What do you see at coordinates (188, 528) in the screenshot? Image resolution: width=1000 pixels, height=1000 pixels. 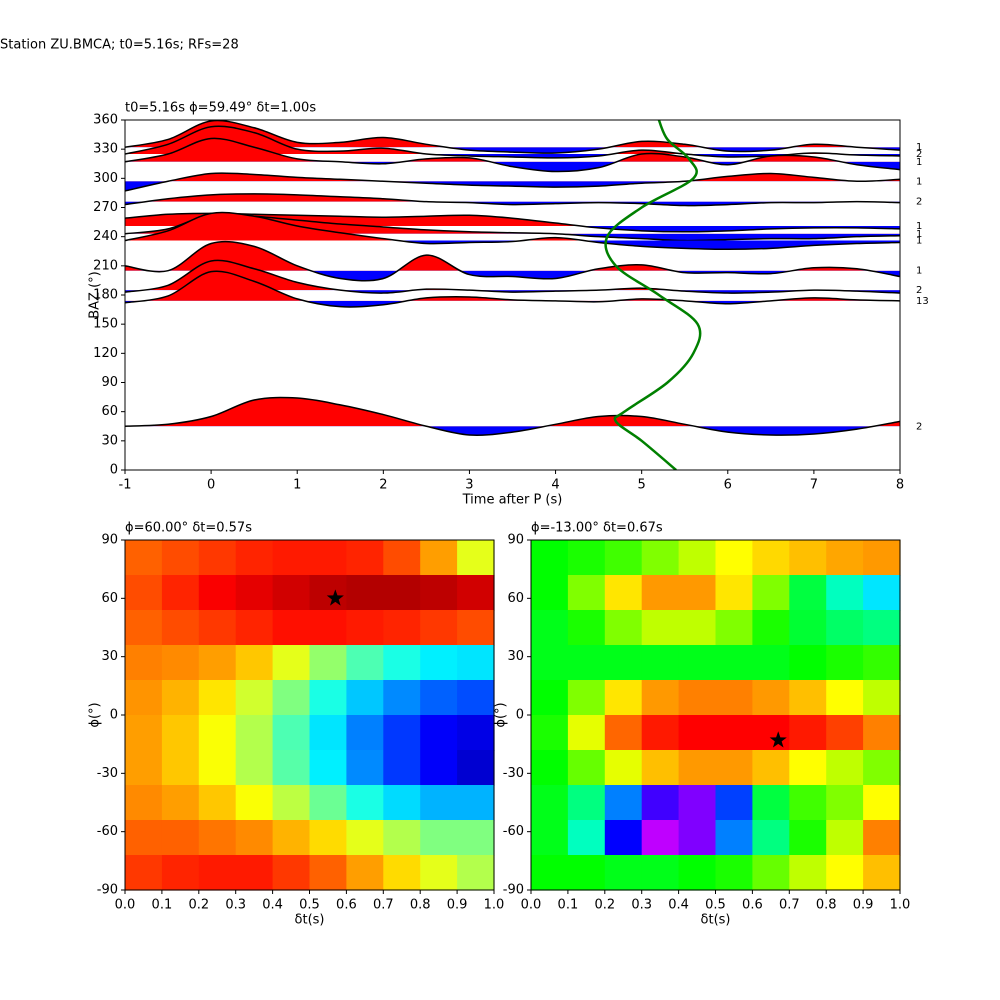 I see `axes-title: ϕ=60.00° δt=0.57s` at bounding box center [188, 528].